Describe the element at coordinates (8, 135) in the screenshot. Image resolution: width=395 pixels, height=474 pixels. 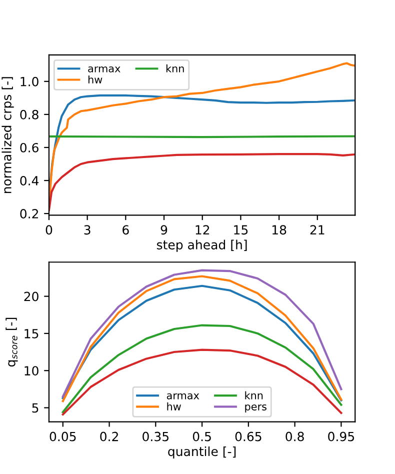
I see `y-axis-title: normalized crps [-]` at that location.